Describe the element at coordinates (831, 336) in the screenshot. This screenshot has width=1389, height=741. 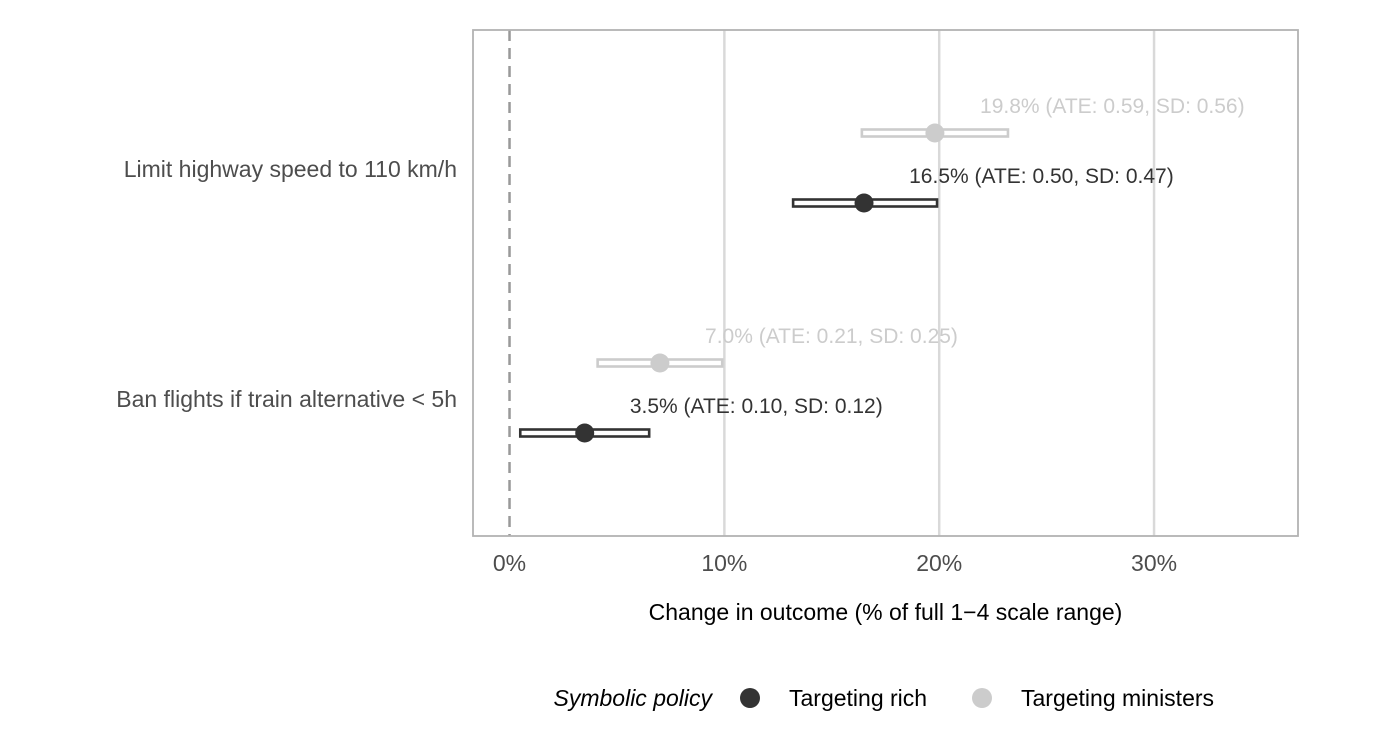
I see `point-label-ministers-1: 7.0% (ATE: 0.21, SD: 0.25)` at that location.